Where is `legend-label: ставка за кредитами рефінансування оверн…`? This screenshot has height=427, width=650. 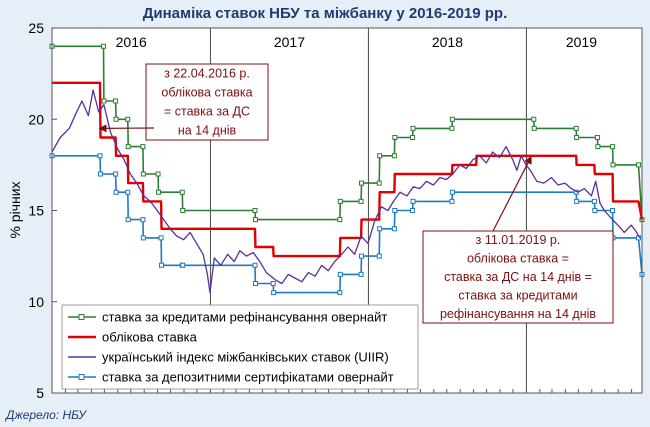 legend-label: ставка за кредитами рефінансування оверн… is located at coordinates (244, 317).